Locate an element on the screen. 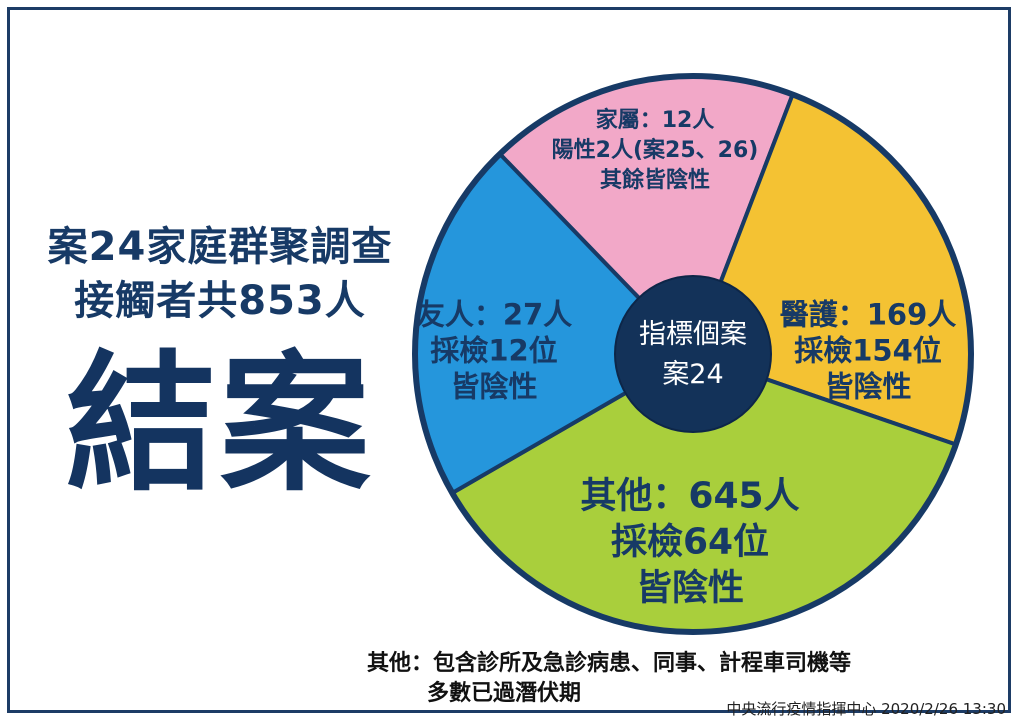 The height and width of the screenshot is (724, 1024). slice-label-family-3: 其餘皆陰性 is located at coordinates (655, 180).